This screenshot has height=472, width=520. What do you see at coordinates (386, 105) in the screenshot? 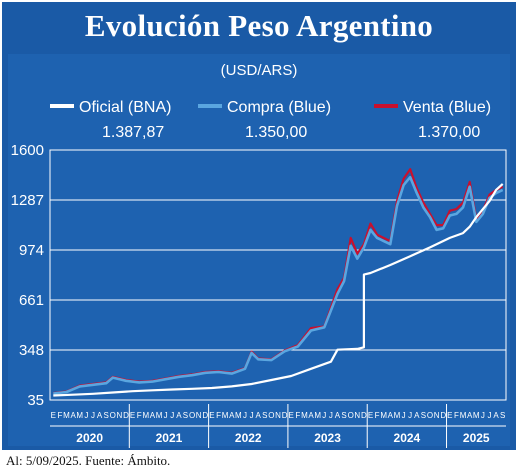
I see `legend-swatch-venta` at bounding box center [386, 105].